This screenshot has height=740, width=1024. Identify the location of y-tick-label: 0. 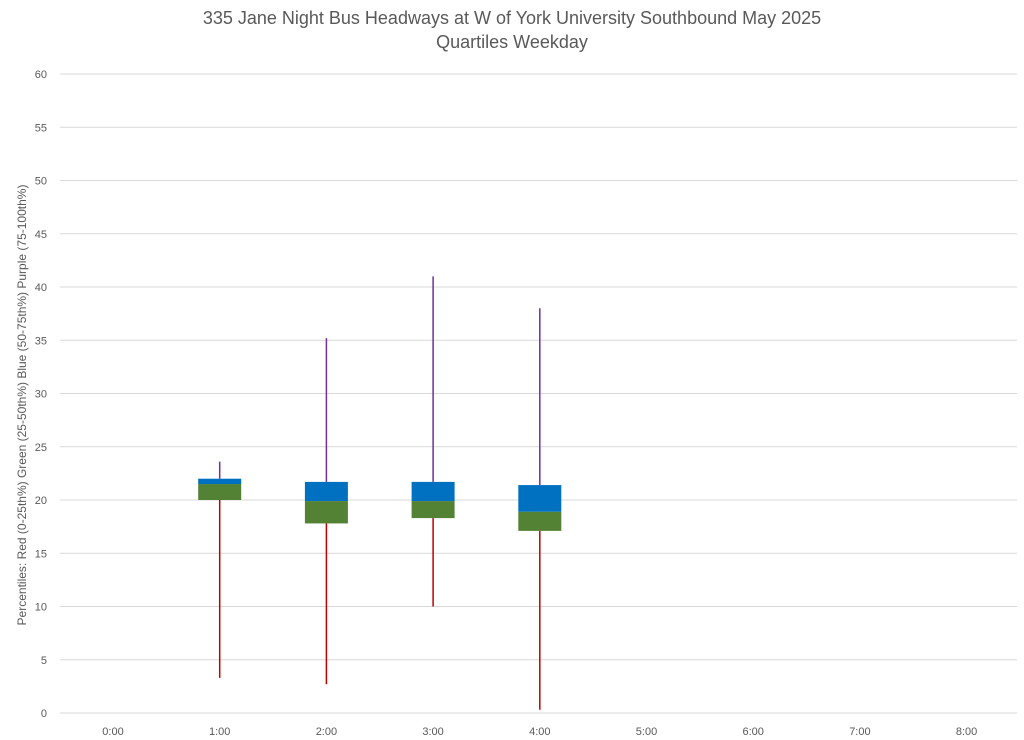
(44, 714).